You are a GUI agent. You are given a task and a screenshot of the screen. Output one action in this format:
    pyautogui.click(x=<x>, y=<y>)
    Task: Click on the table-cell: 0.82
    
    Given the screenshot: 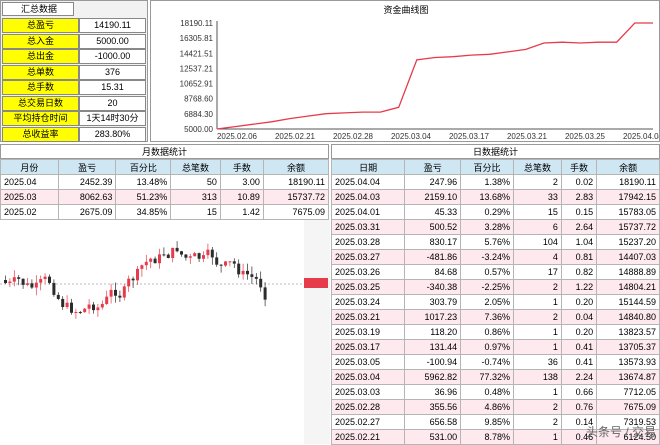 What is the action you would take?
    pyautogui.click(x=579, y=272)
    